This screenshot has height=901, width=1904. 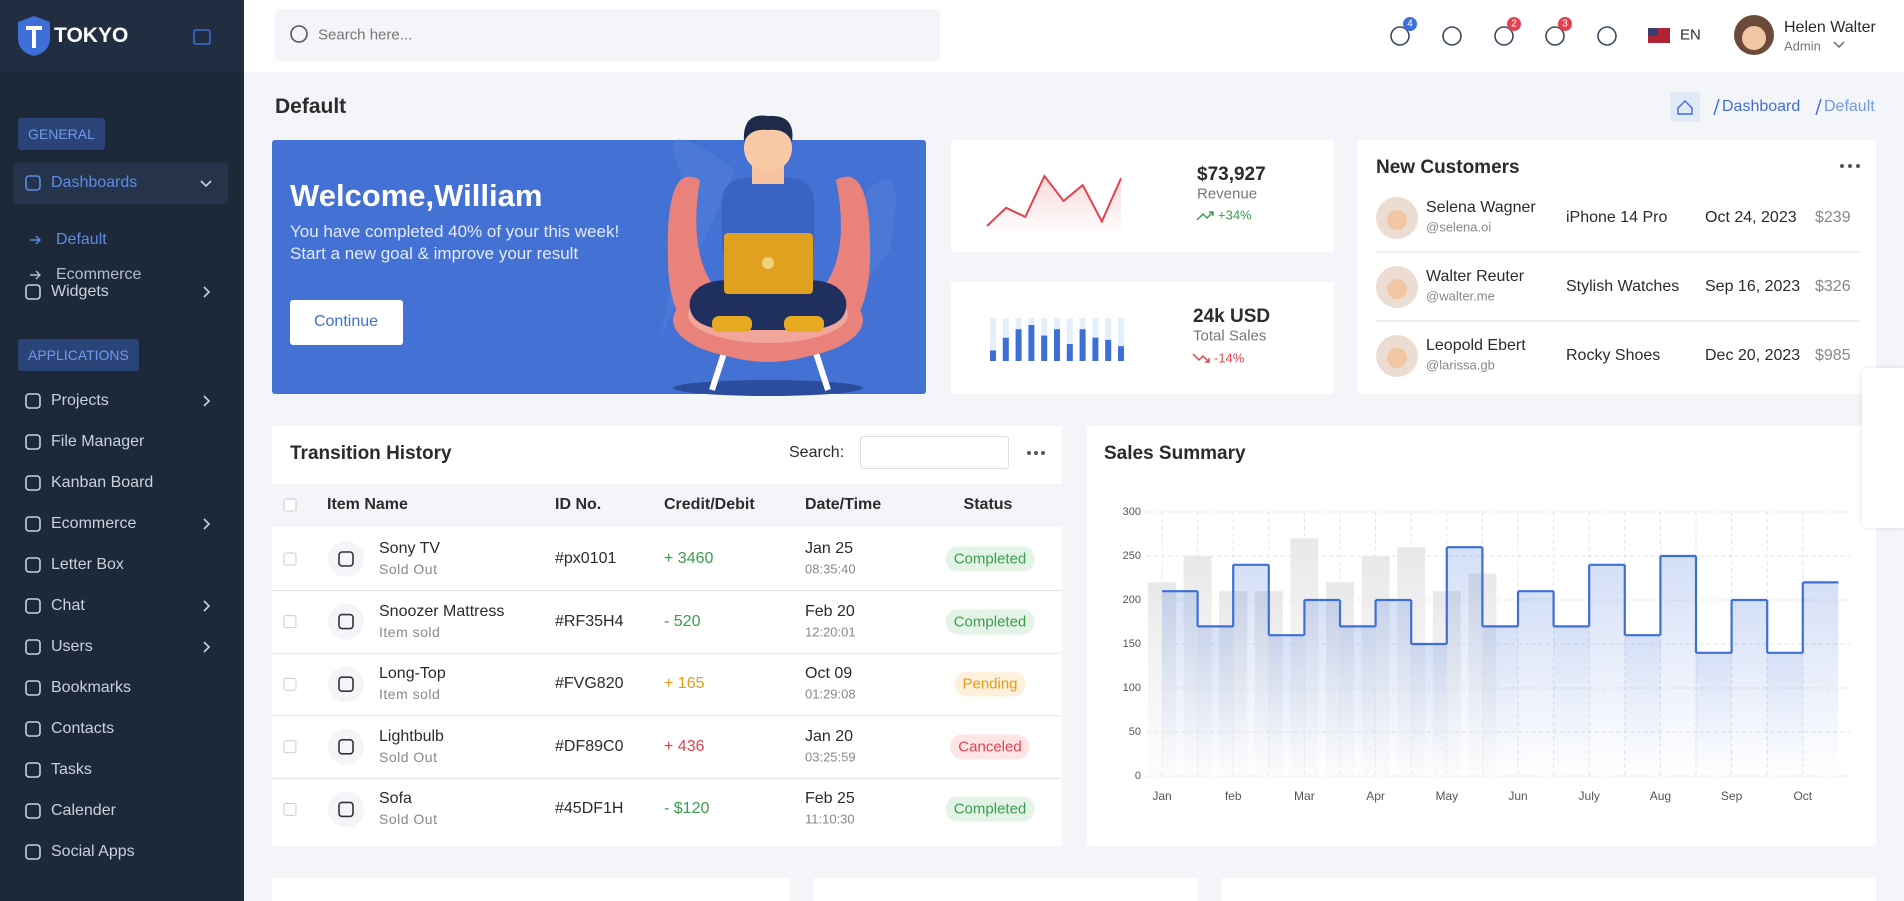 What do you see at coordinates (1549, 889) in the screenshot?
I see `bottom-card` at bounding box center [1549, 889].